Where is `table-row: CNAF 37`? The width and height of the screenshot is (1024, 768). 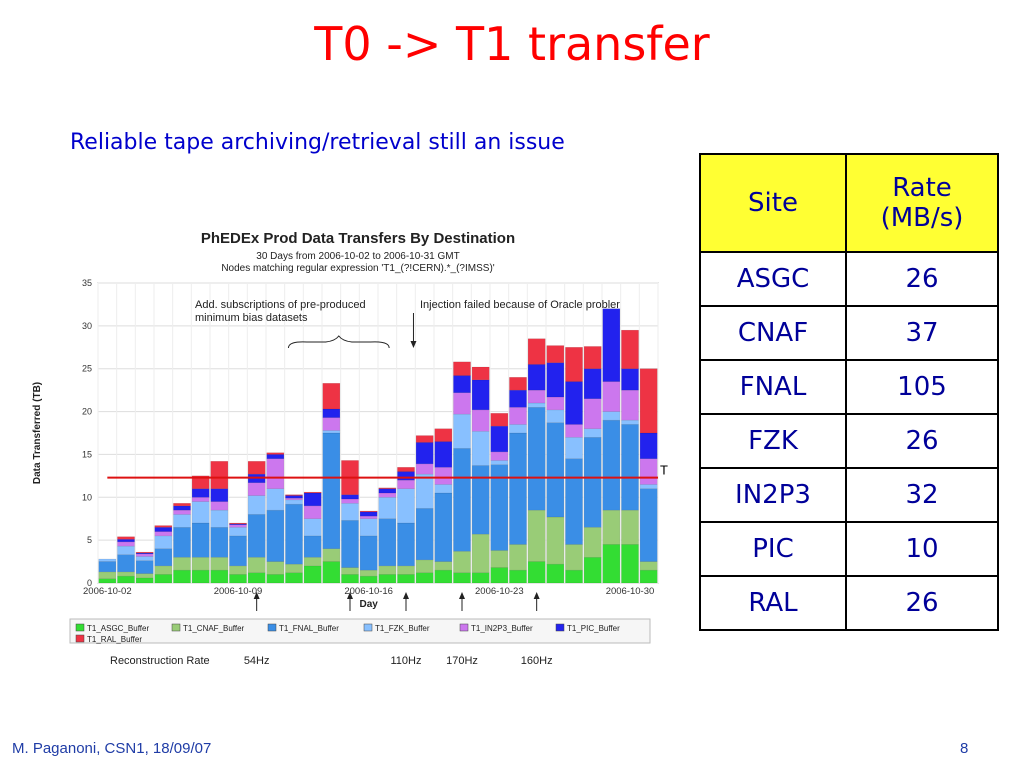 table-row: CNAF 37 is located at coordinates (849, 333).